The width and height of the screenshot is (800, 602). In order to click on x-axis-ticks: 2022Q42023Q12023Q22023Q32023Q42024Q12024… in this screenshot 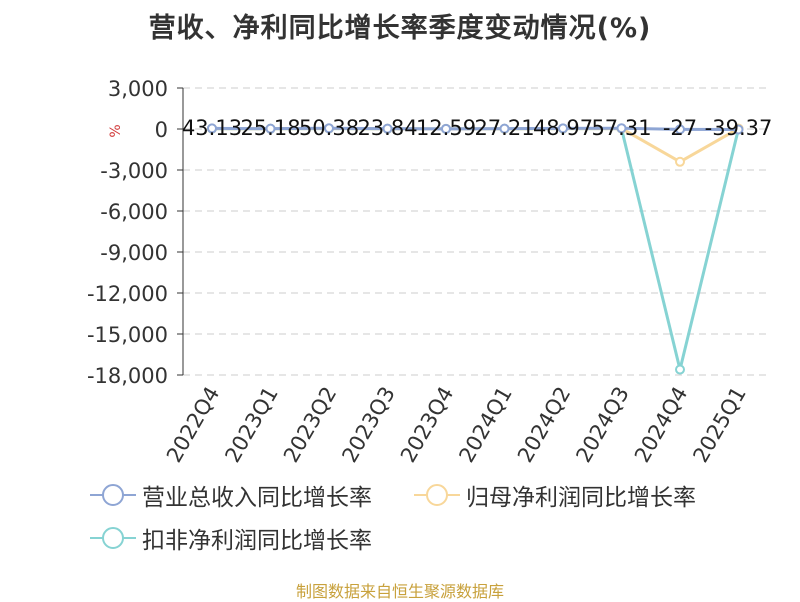, I will do `click(456, 425)`.